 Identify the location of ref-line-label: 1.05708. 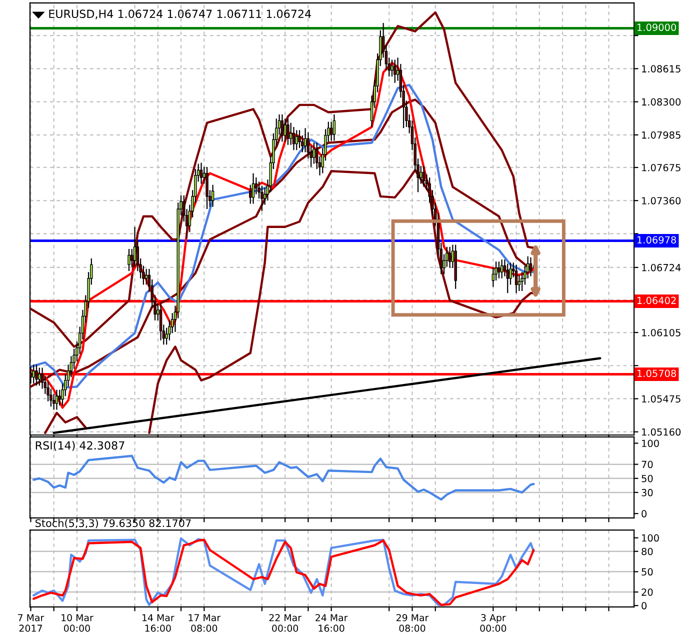
(657, 374).